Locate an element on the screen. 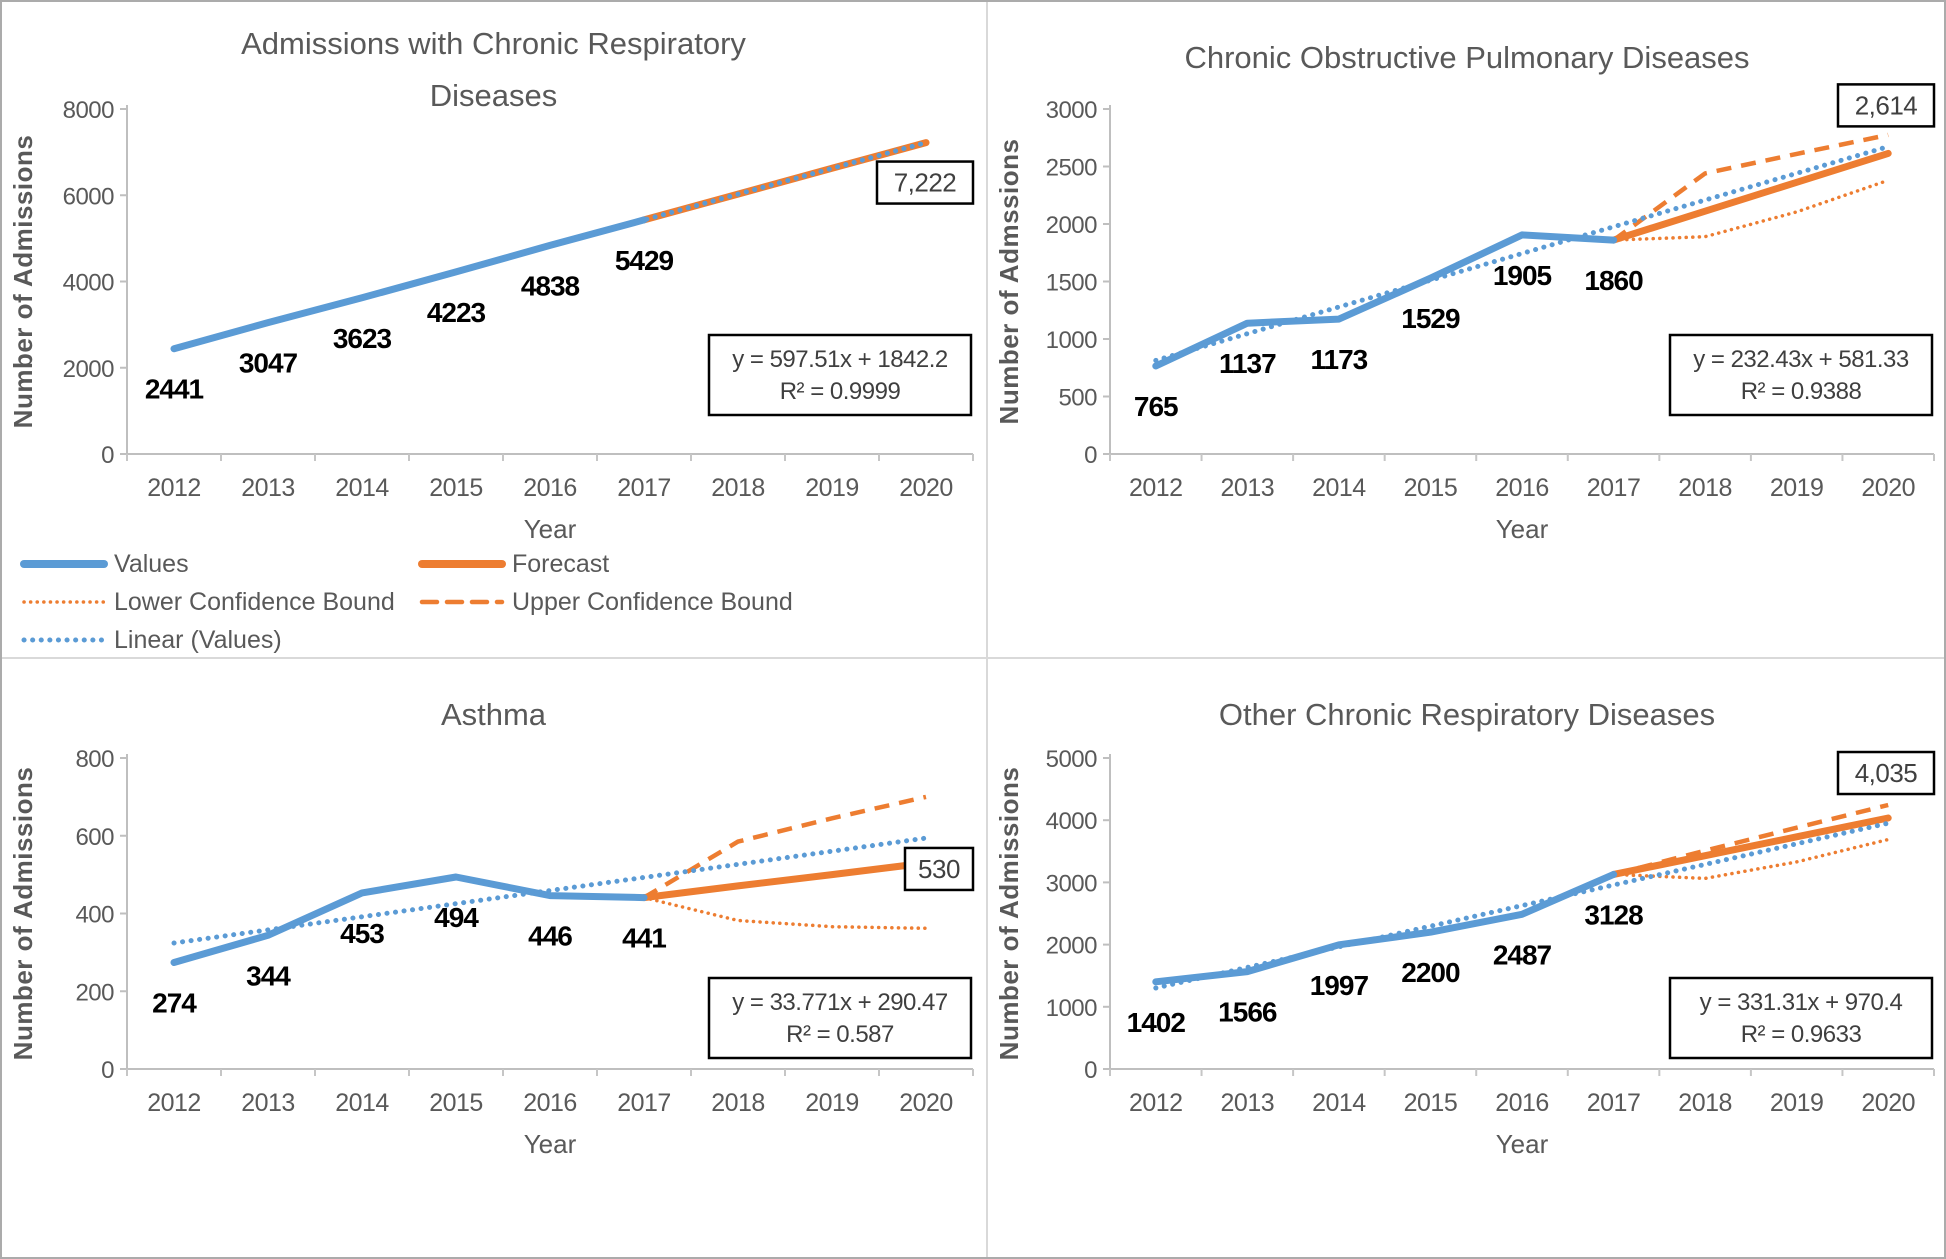  data-label: 344 is located at coordinates (268, 975).